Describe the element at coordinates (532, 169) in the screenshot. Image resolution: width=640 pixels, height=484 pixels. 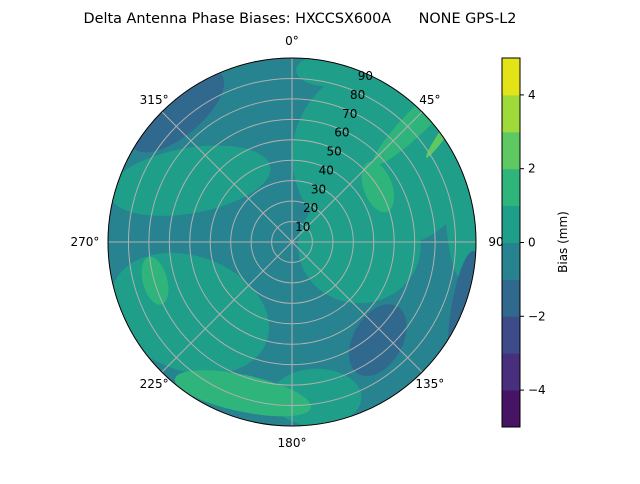
I see `colorbar-tick-label: 2` at that location.